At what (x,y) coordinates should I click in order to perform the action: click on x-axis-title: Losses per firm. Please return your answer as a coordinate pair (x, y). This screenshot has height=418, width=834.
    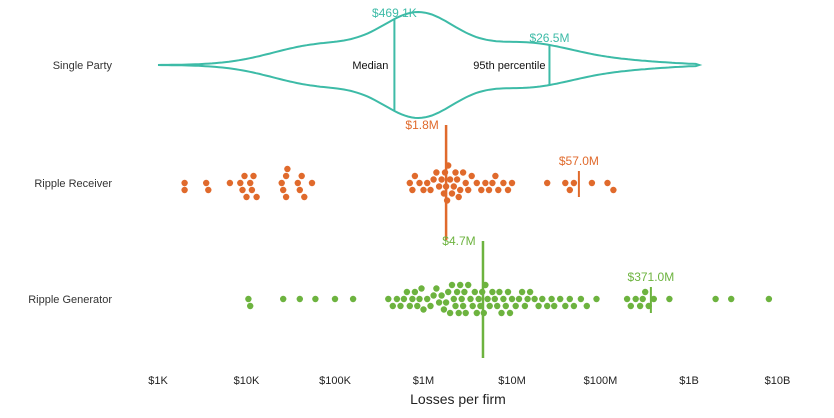
    Looking at the image, I should click on (458, 399).